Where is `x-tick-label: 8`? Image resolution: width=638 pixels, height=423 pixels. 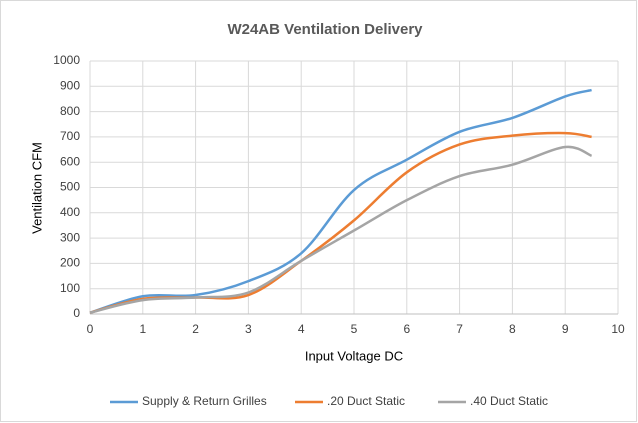
x-tick-label: 8 is located at coordinates (512, 329).